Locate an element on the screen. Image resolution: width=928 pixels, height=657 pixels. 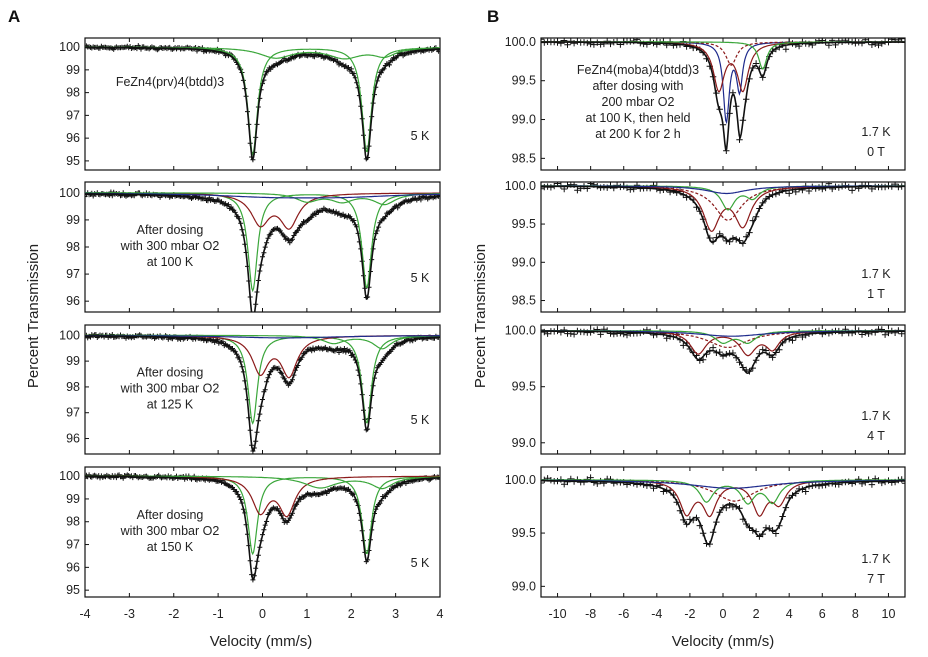
panel-label-b: B is located at coordinates (493, 16).